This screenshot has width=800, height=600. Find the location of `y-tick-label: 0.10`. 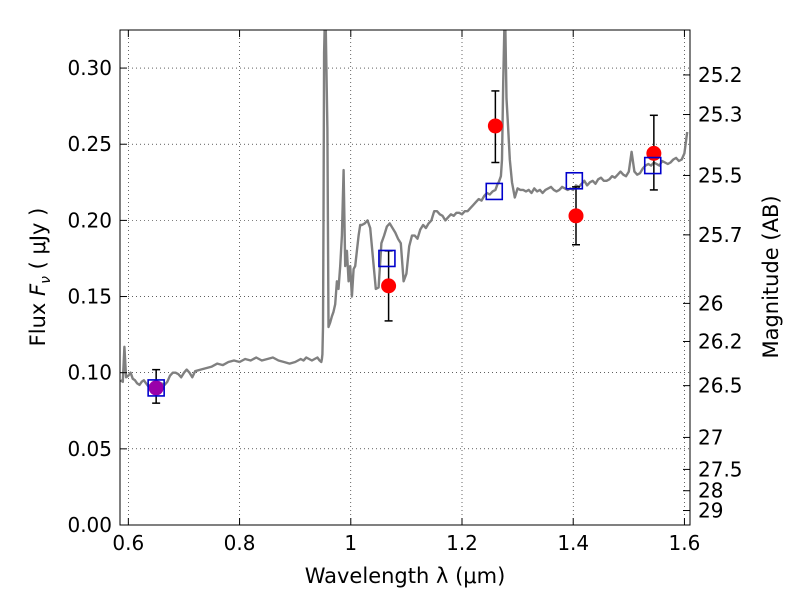

y-tick-label: 0.10 is located at coordinates (89, 373).